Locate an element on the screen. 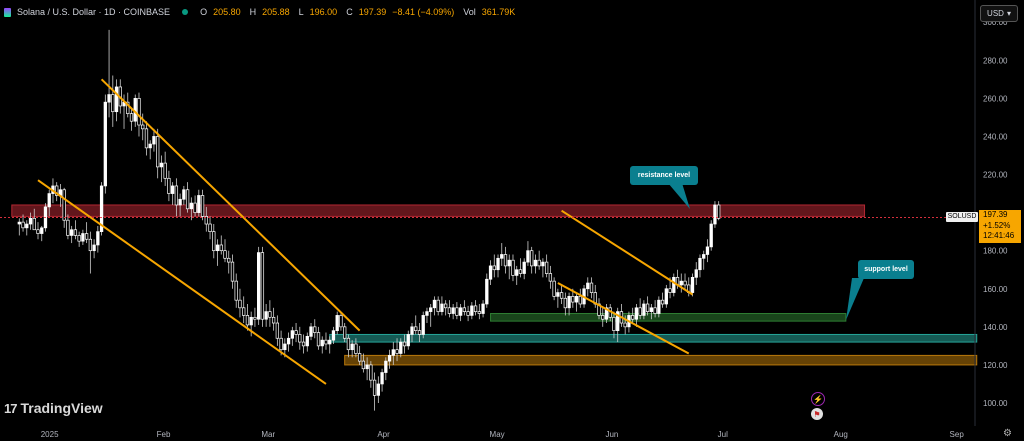 This screenshot has height=441, width=1024. ohlc-close-label: C is located at coordinates (349, 12).